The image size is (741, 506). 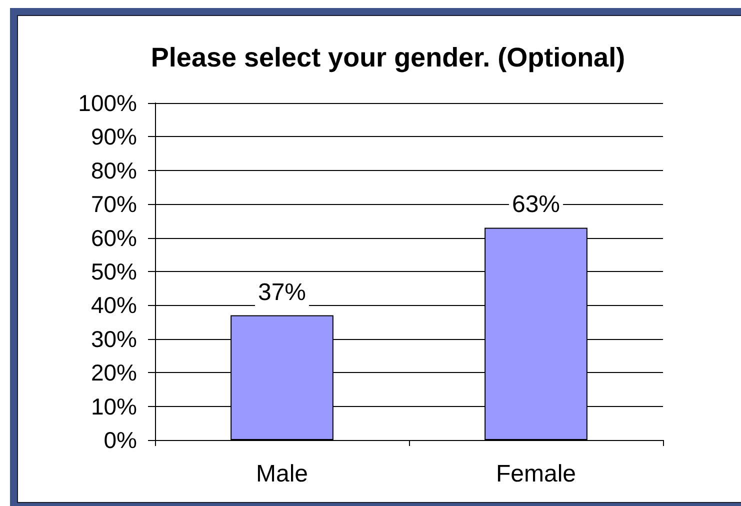 I want to click on y-tick-label: 10%, so click(x=113, y=406).